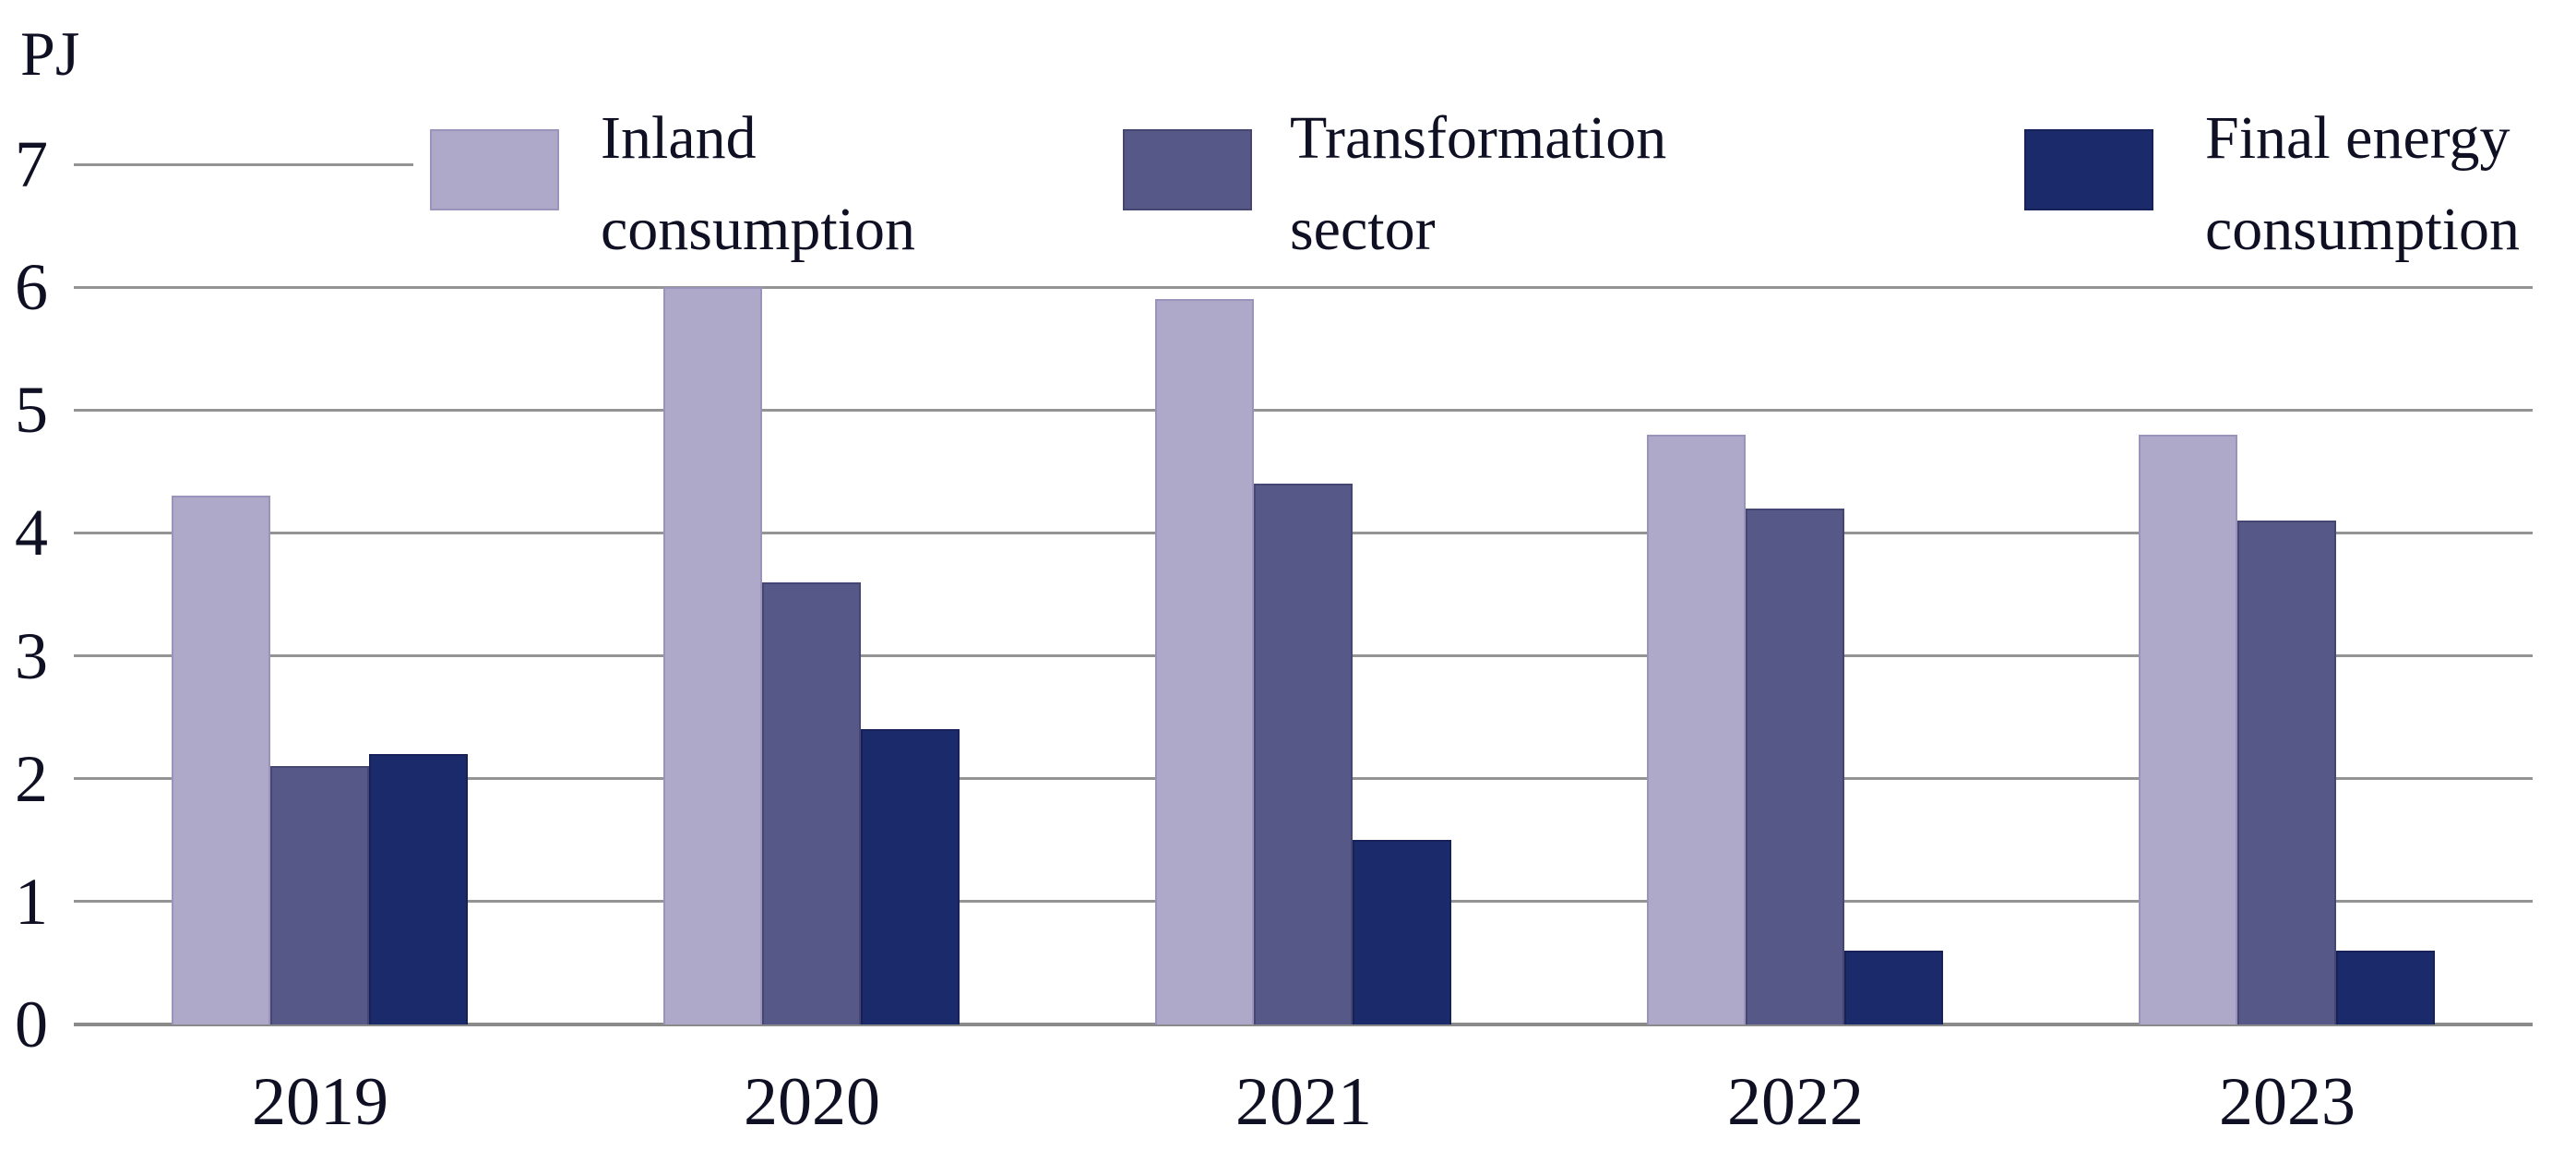  What do you see at coordinates (1303, 1024) in the screenshot?
I see `x-axis-line` at bounding box center [1303, 1024].